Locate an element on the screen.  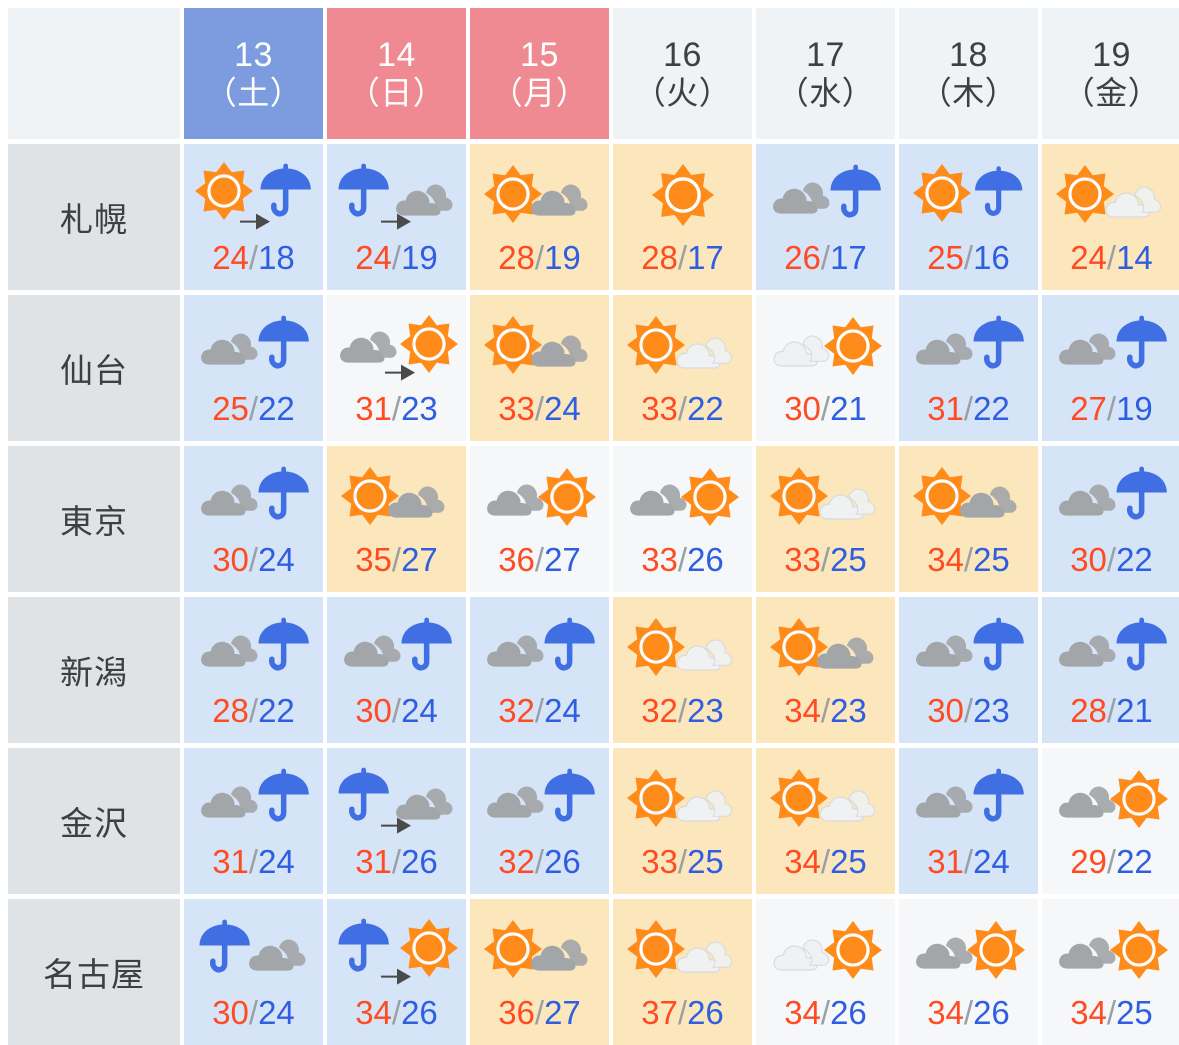
temperature-high: 27 is located at coordinates (1088, 408).